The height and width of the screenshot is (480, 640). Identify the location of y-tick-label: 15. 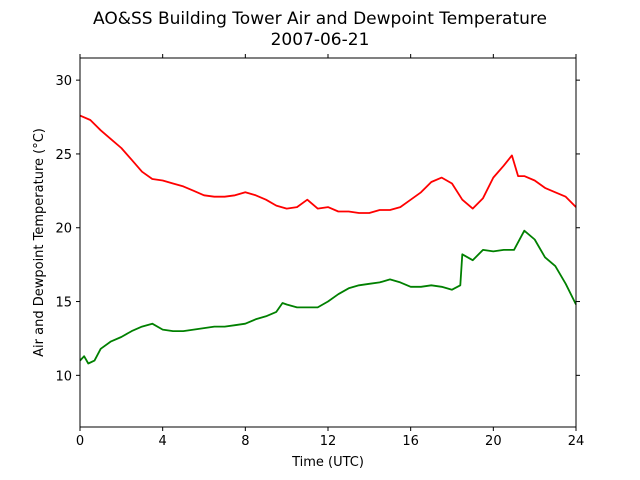
(63, 303).